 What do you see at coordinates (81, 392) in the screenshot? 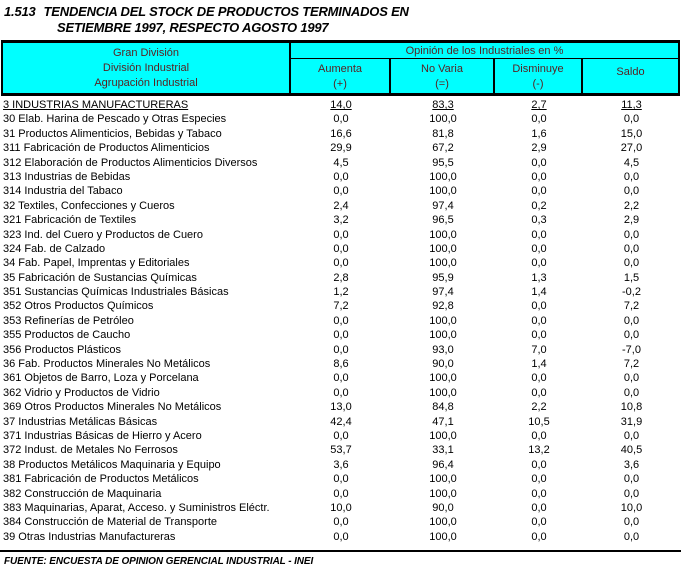
I see `row-label: 362 Vidrio y Productos de Vidrio` at bounding box center [81, 392].